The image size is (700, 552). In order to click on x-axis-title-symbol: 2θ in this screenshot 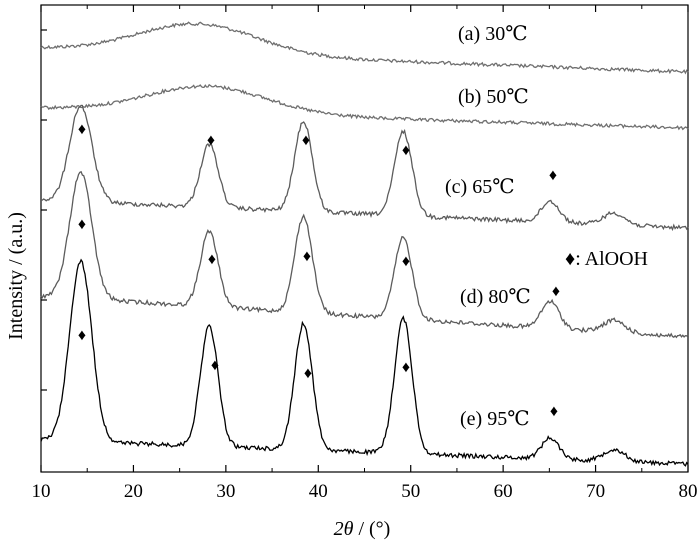, I will do `click(344, 529)`.